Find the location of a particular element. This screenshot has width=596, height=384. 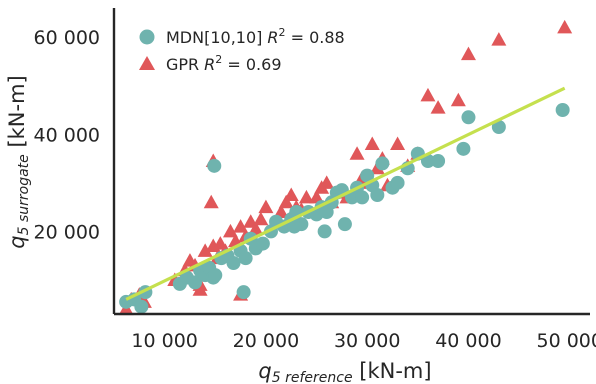

y-tick-label: 20 000 is located at coordinates (67, 232).